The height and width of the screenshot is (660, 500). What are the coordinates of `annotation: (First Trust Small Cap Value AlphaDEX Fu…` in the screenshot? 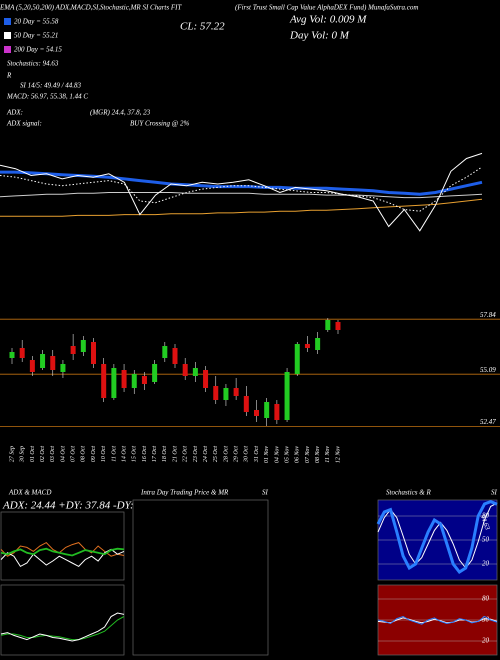 It's located at (326, 8).